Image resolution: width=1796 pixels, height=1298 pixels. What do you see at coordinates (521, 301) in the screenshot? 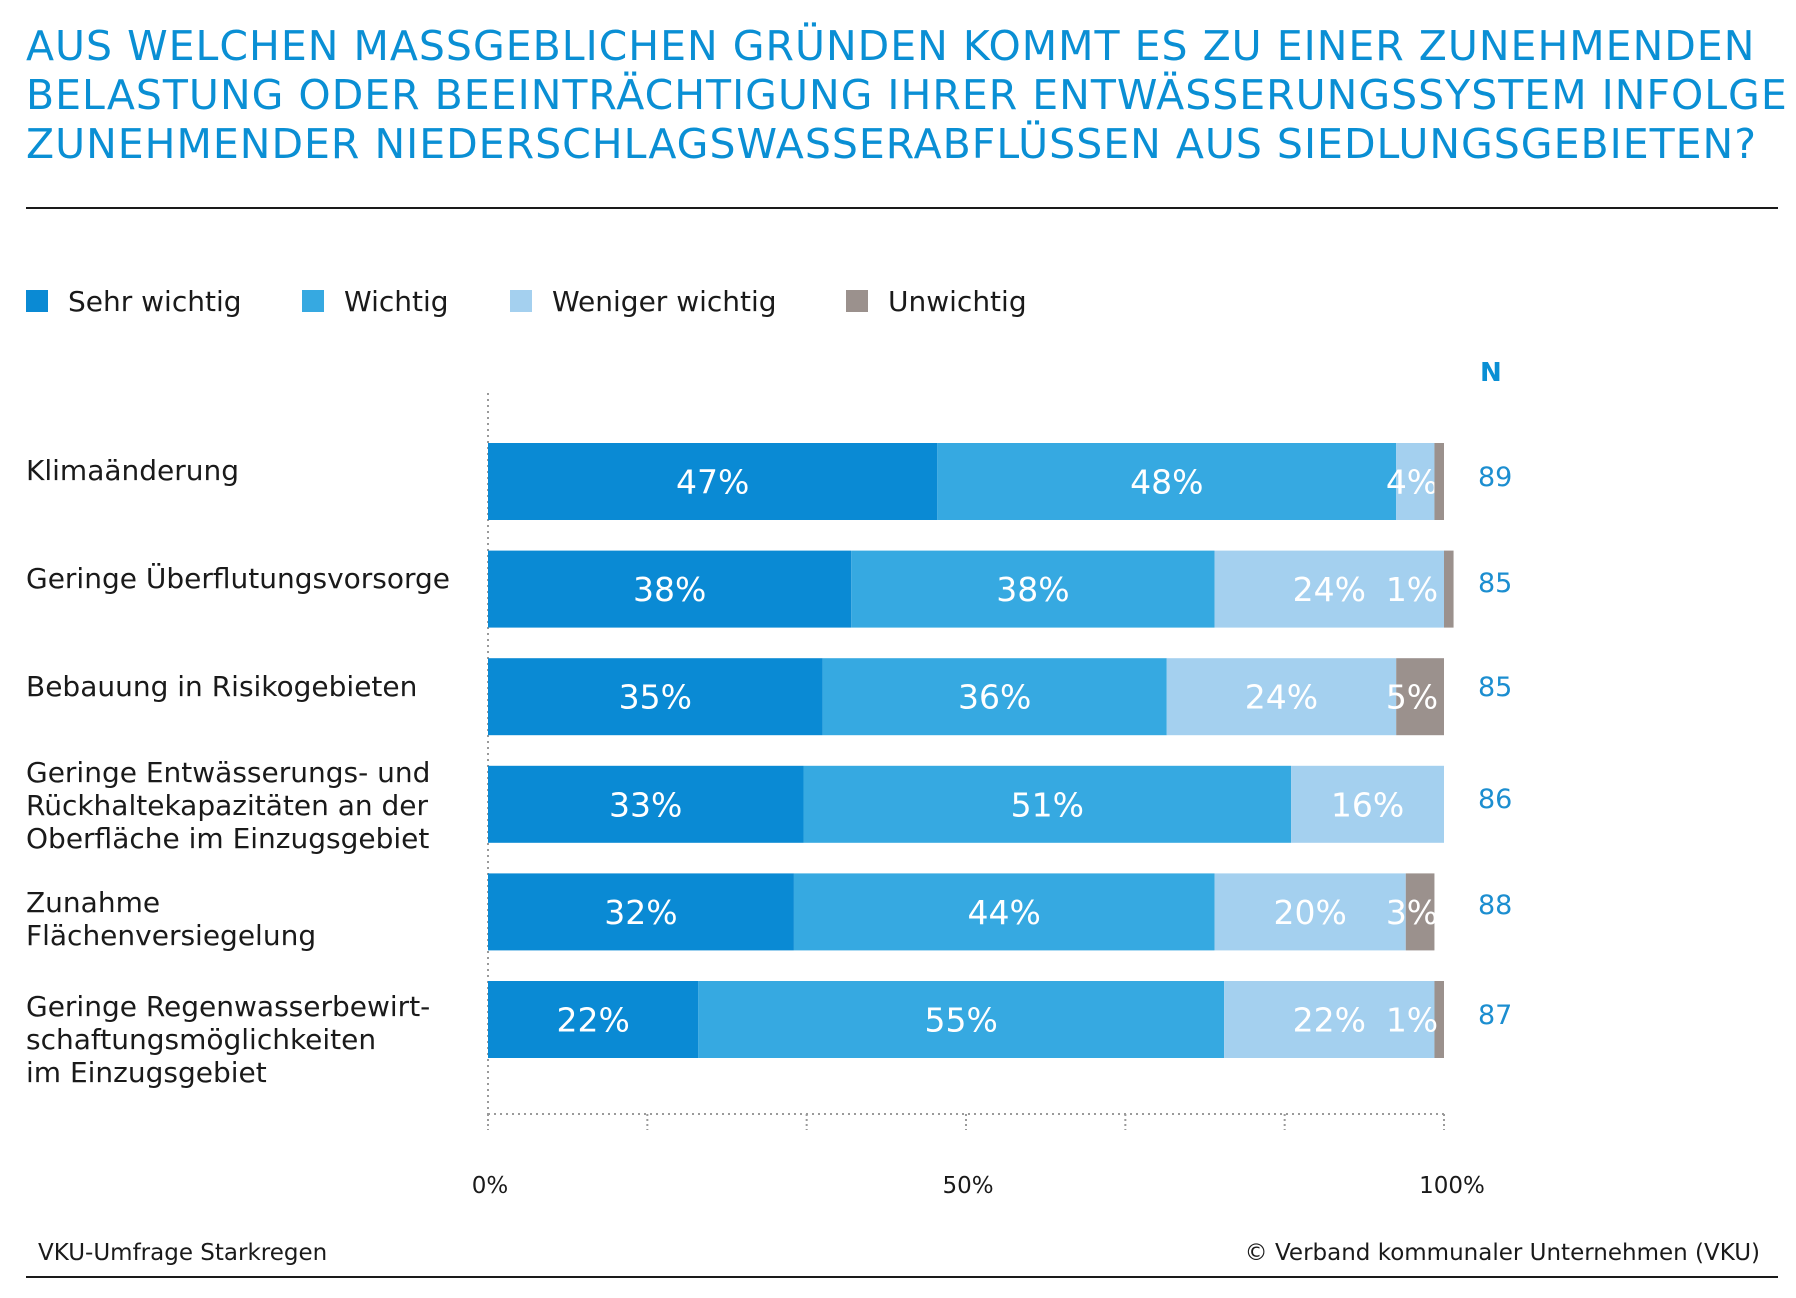
I see `legend-swatch-weniger-wichtig` at bounding box center [521, 301].